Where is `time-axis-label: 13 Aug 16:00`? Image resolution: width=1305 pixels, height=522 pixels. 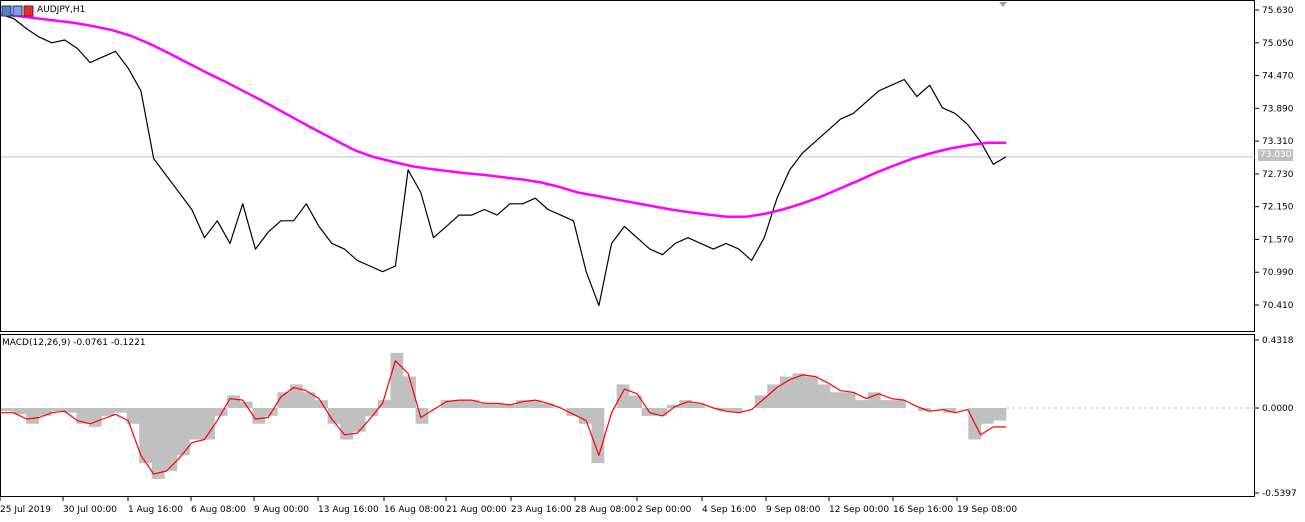
time-axis-label: 13 Aug 16:00 is located at coordinates (348, 510).